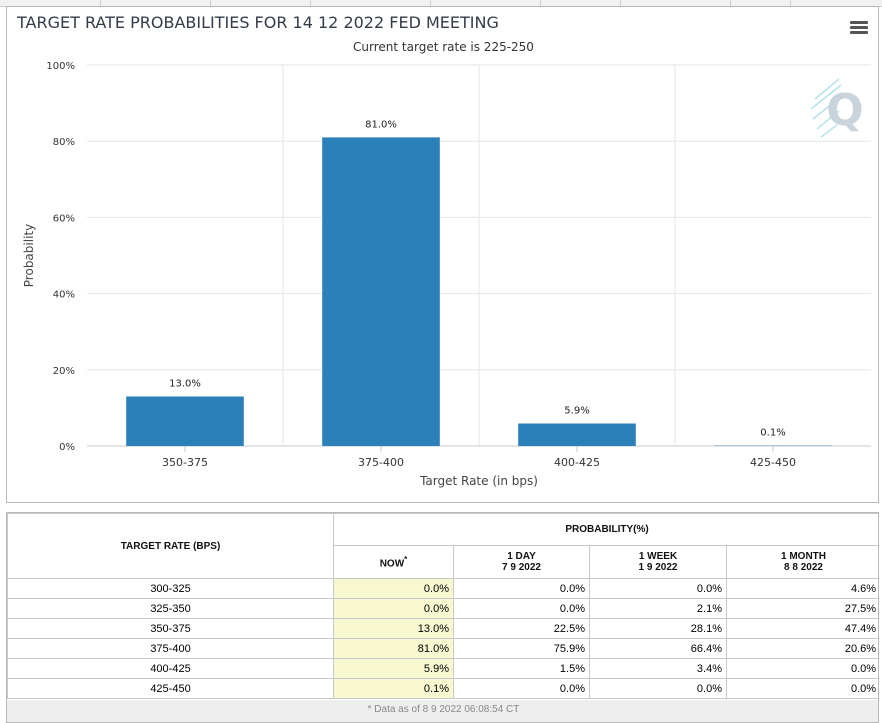 The height and width of the screenshot is (723, 882). Describe the element at coordinates (185, 383) in the screenshot. I see `data-label: 13.0%` at that location.